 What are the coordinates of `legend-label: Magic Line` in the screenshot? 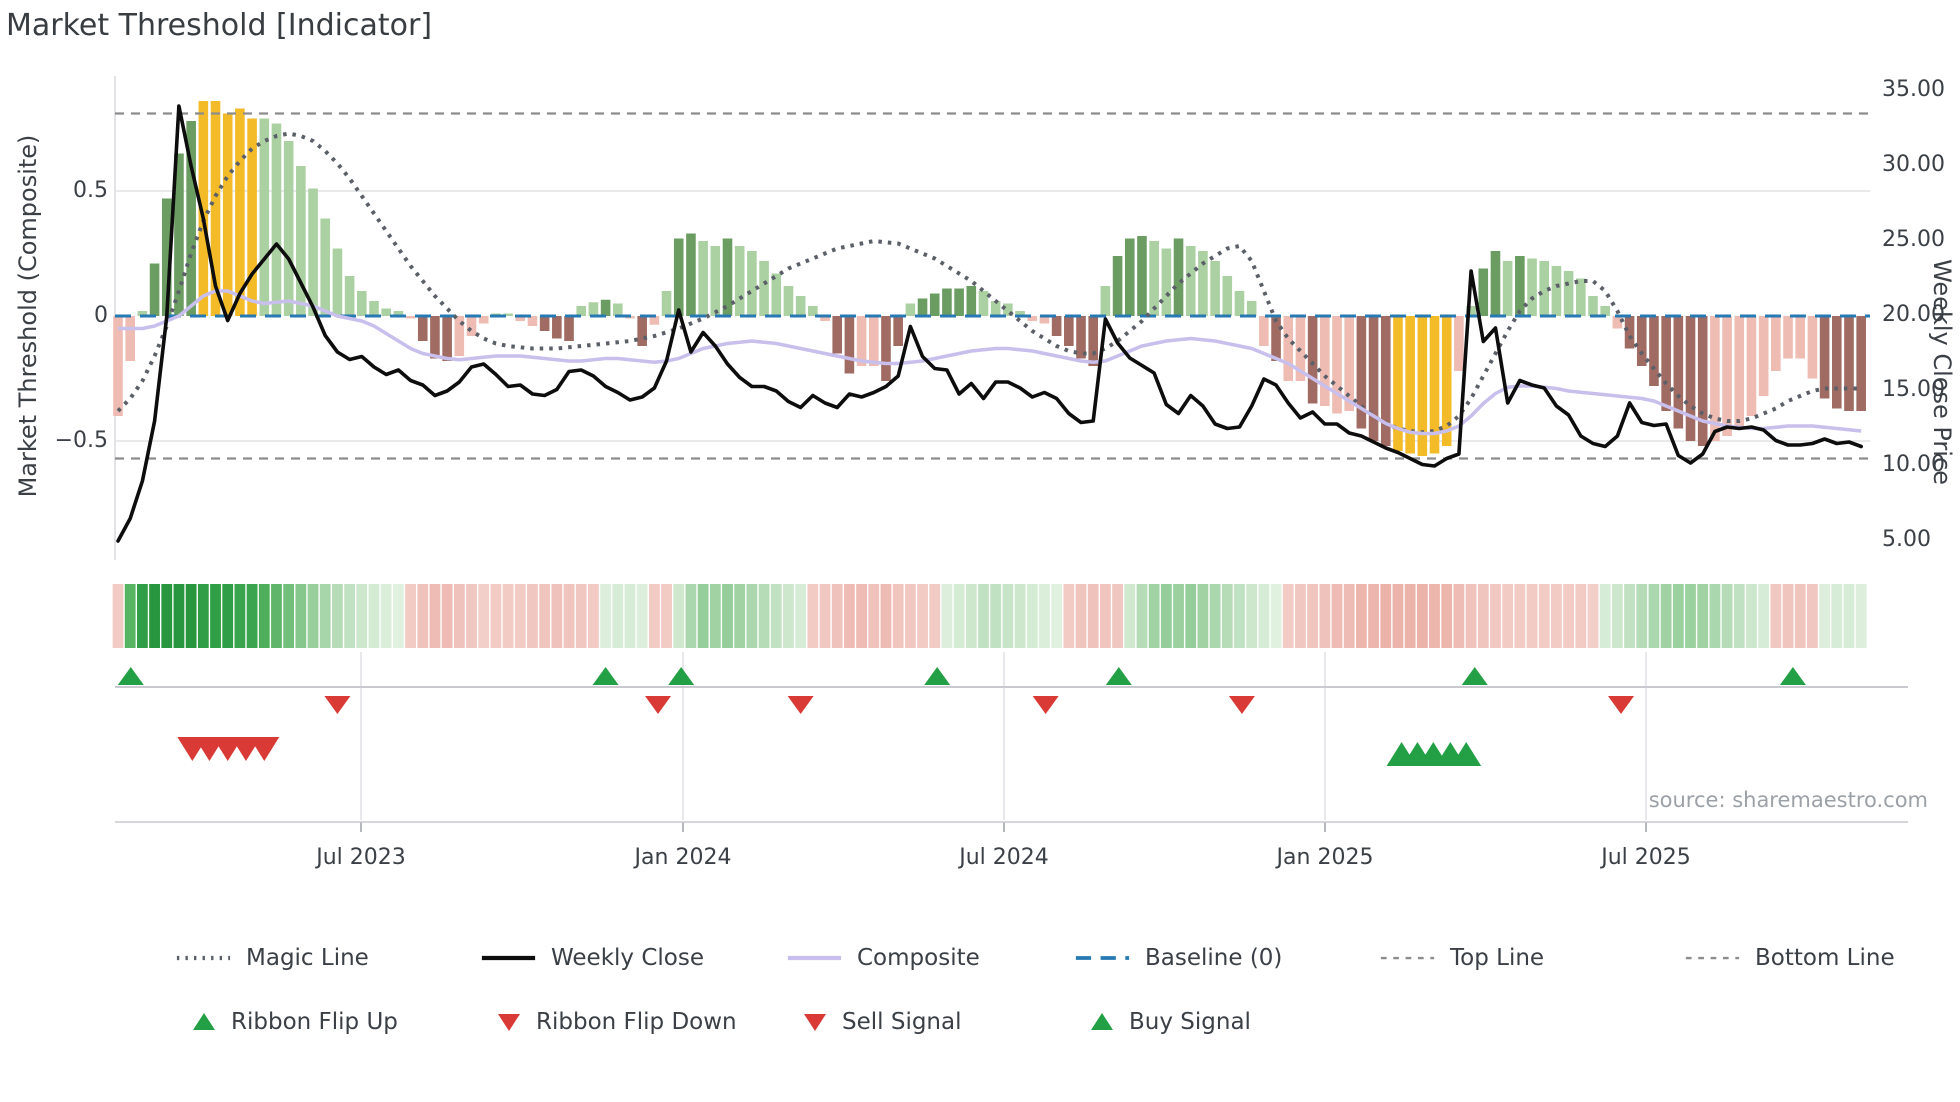 It's located at (307, 958).